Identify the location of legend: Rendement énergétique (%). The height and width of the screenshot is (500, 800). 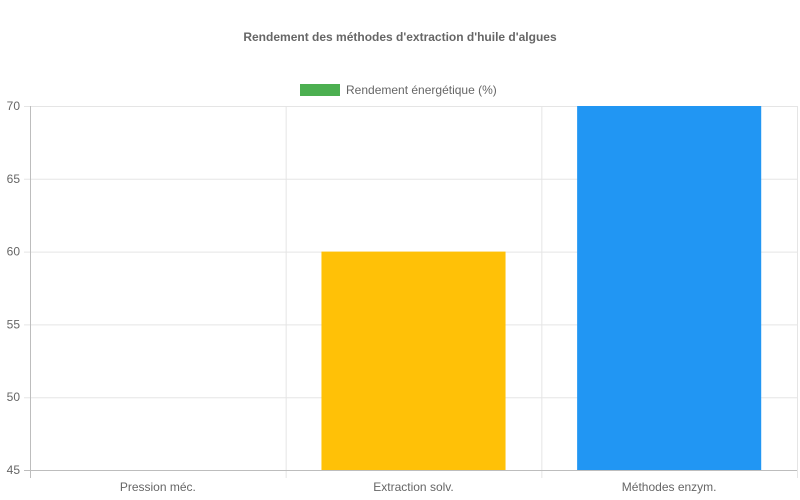
(398, 90).